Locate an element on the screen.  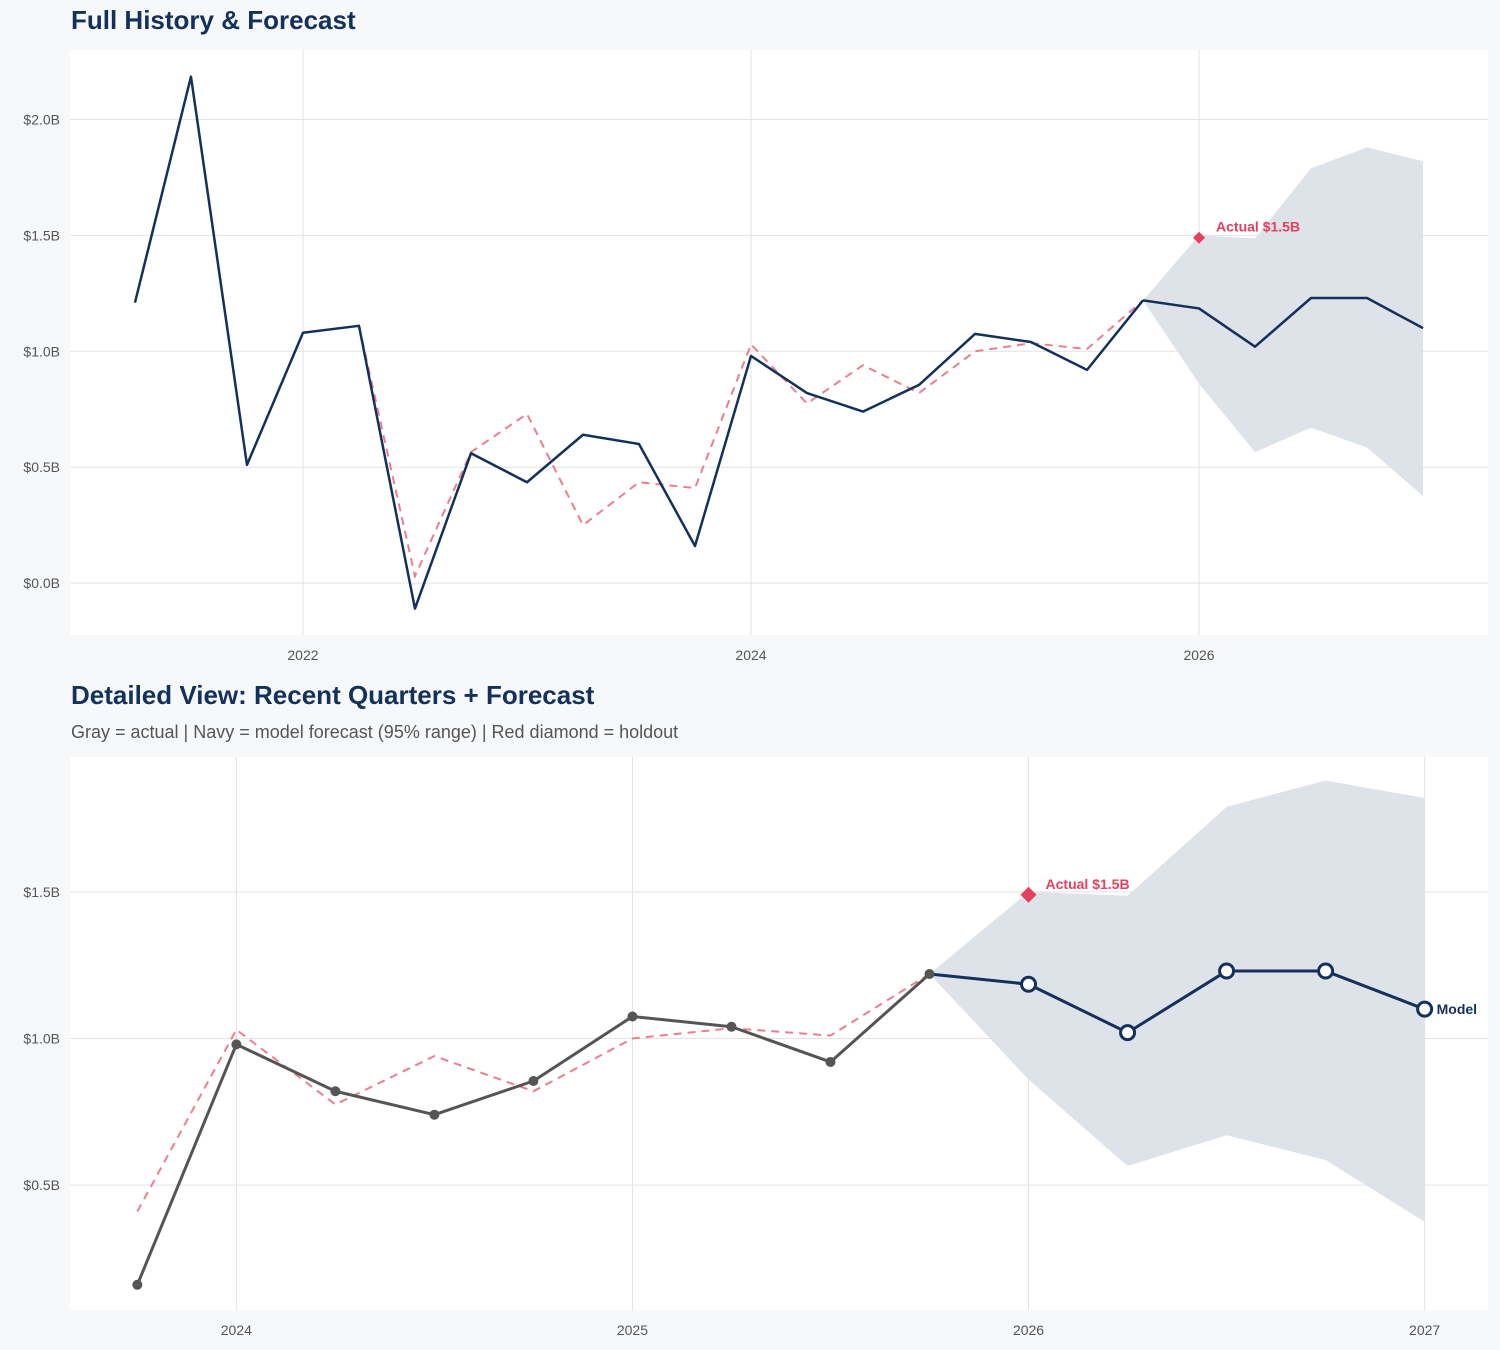
chart-title-full-history: Full History & Forecast is located at coordinates (213, 20).